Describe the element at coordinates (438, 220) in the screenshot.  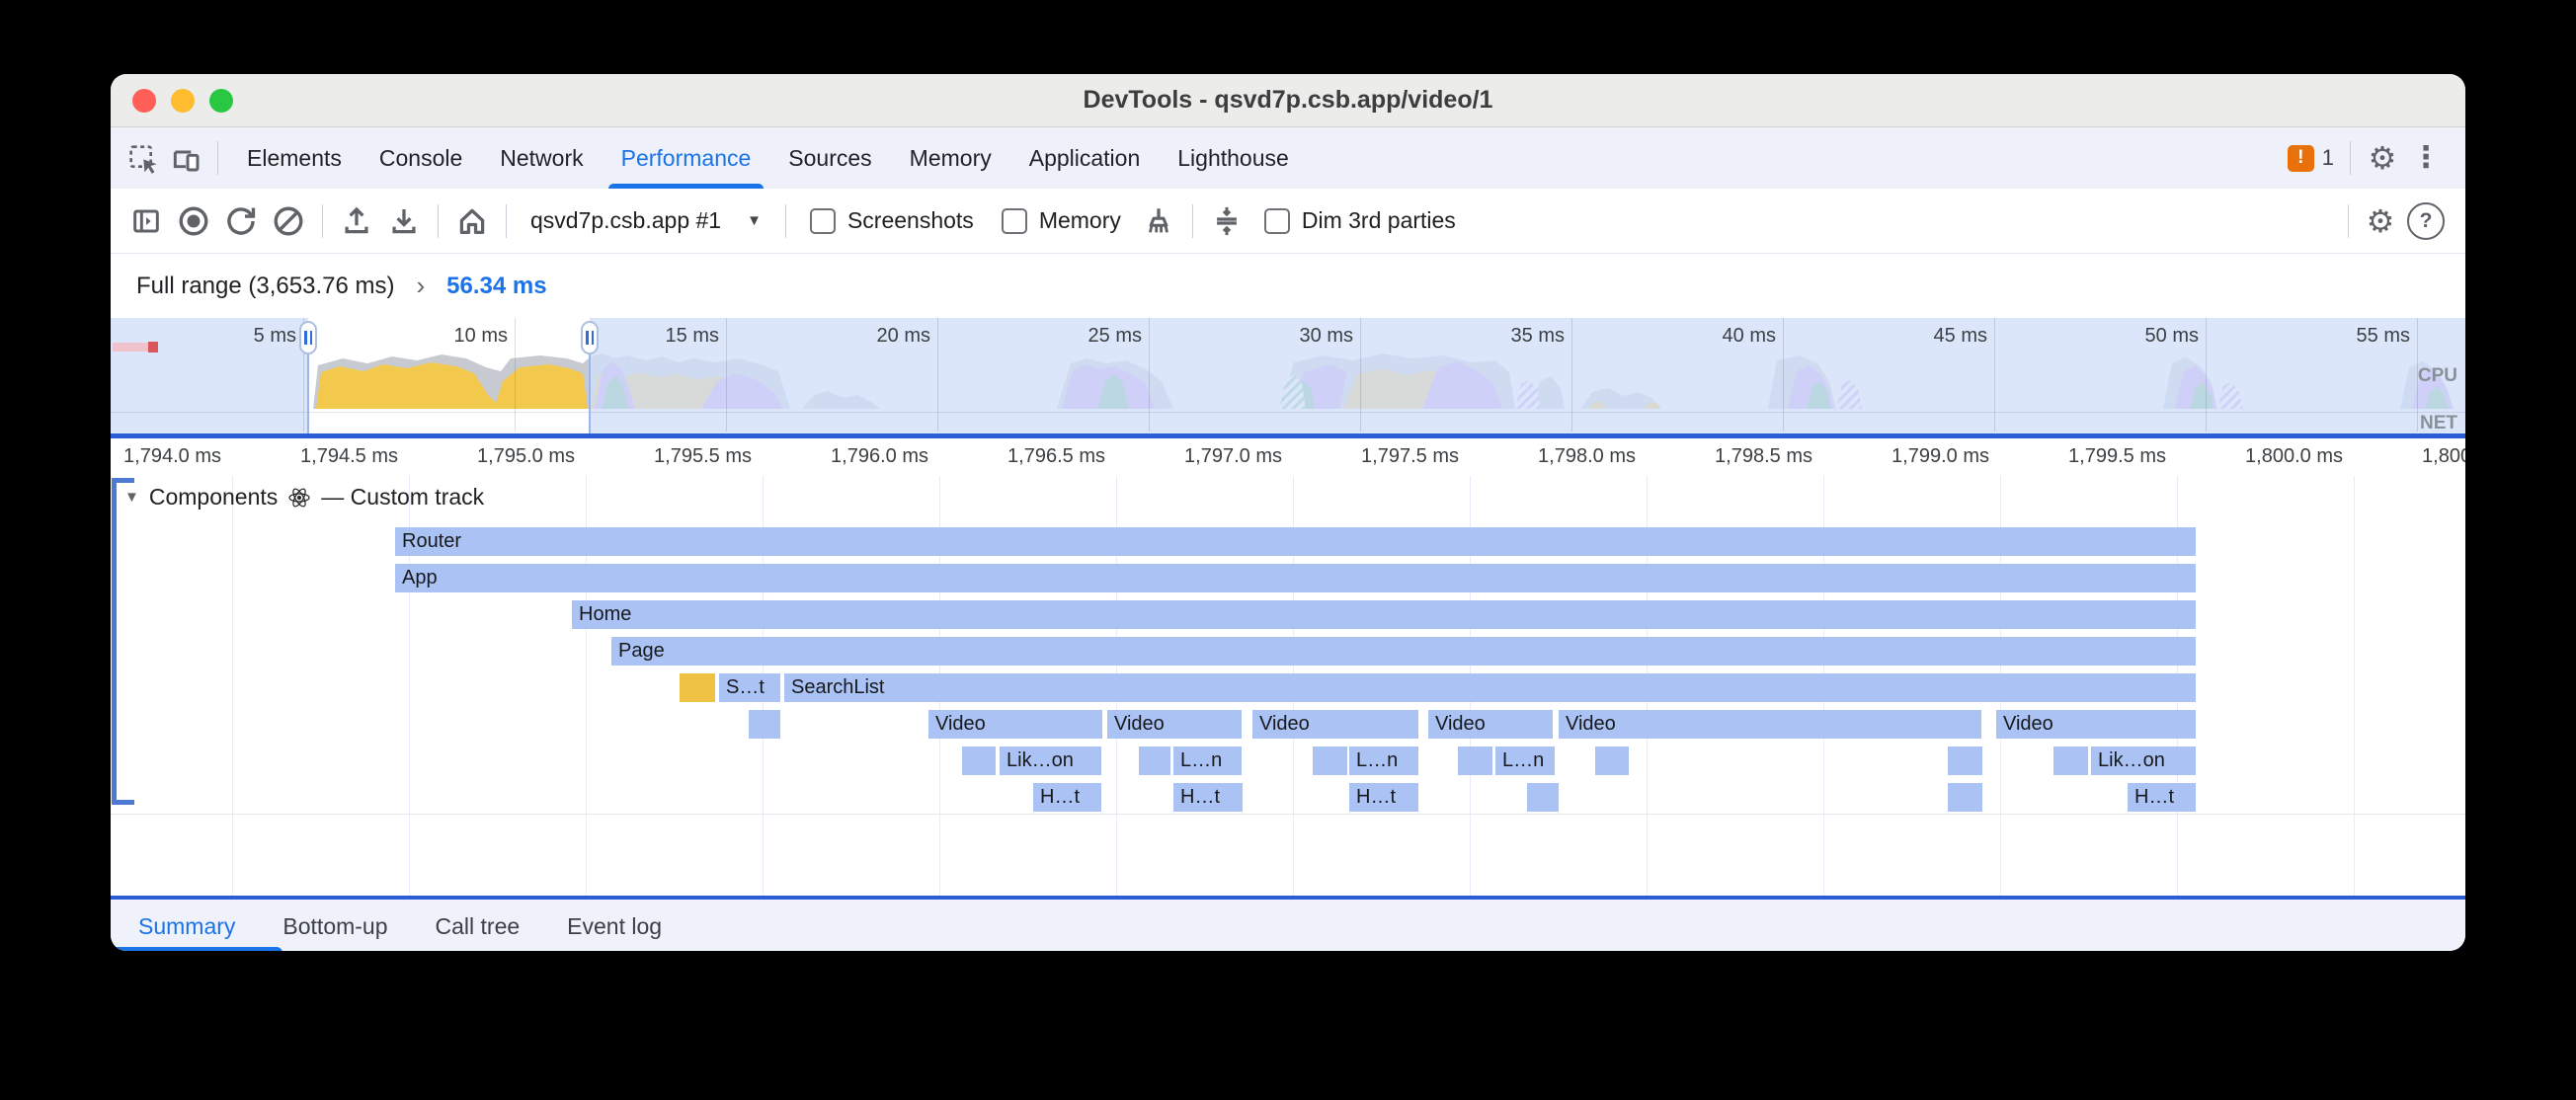
I see `separator` at that location.